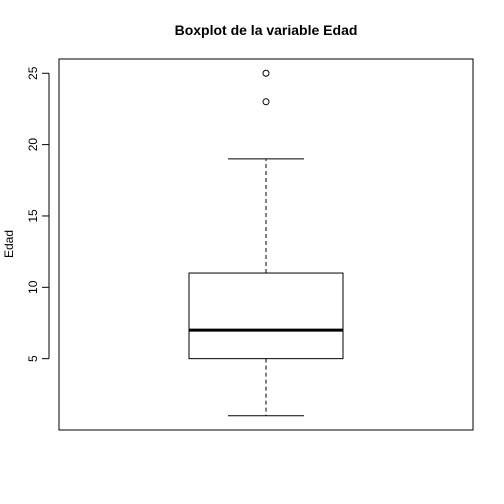 The height and width of the screenshot is (504, 504). Describe the element at coordinates (266, 316) in the screenshot. I see `interquartile-box` at that location.